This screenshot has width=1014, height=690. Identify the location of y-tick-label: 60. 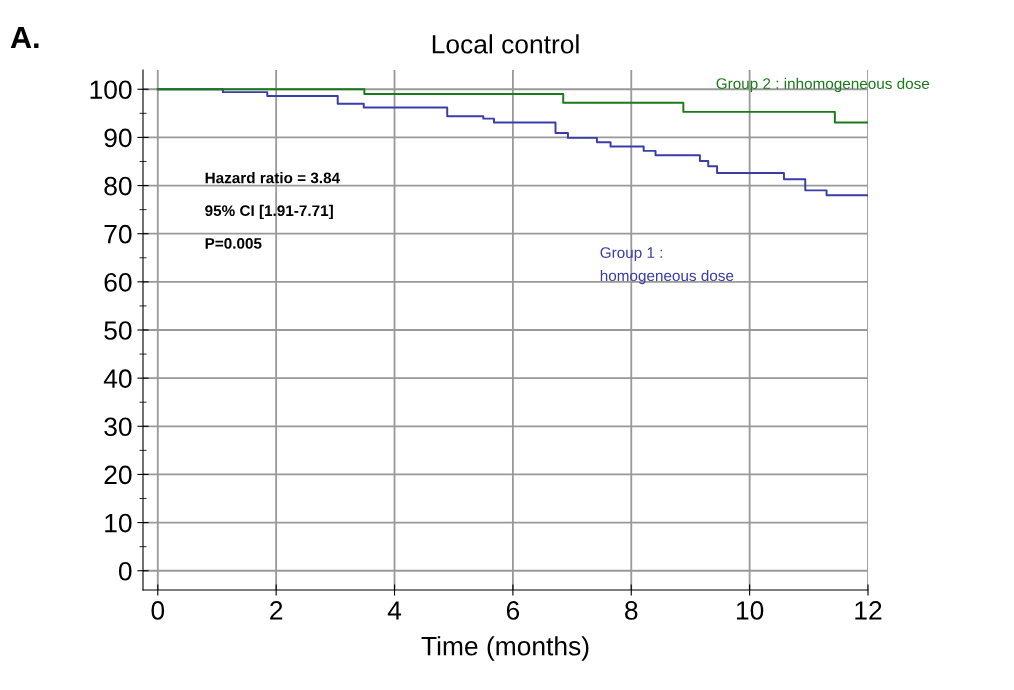
(118, 282).